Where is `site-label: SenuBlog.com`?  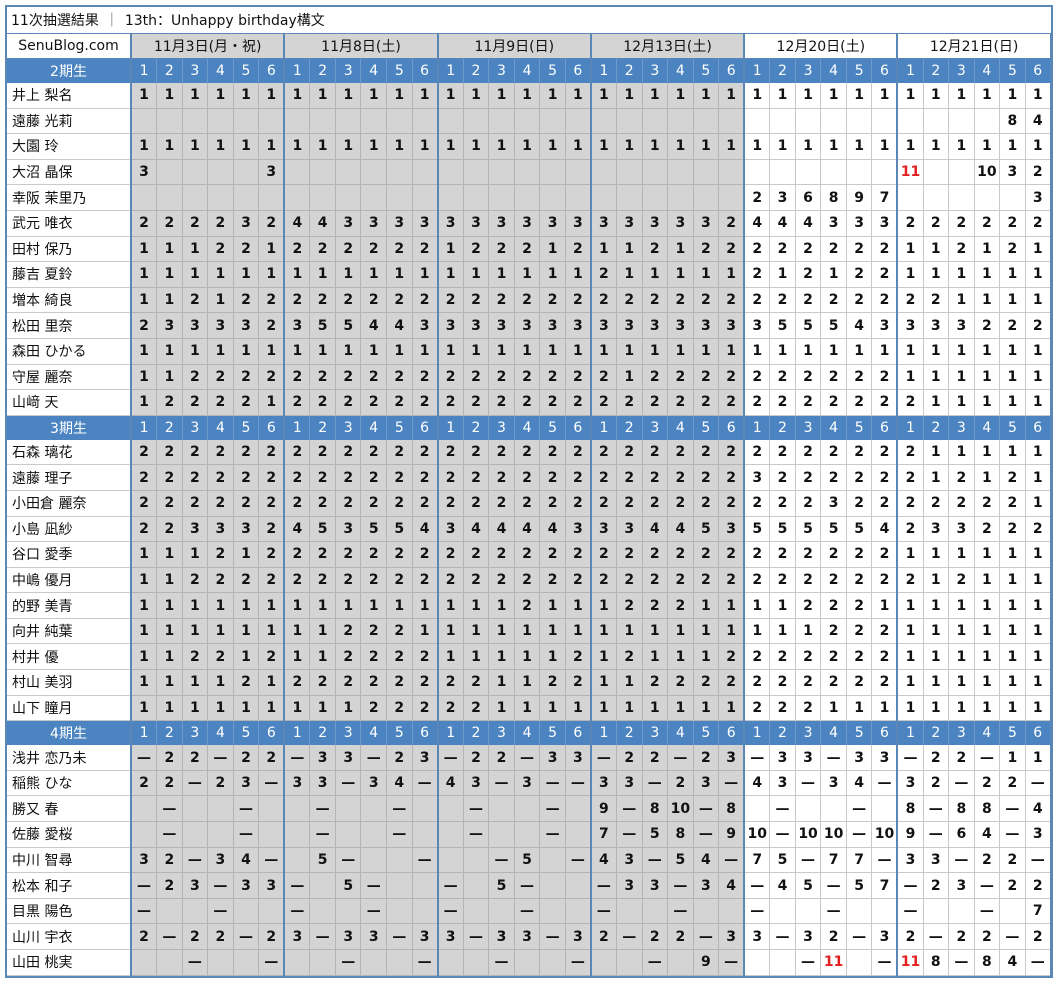
site-label: SenuBlog.com is located at coordinates (69, 46).